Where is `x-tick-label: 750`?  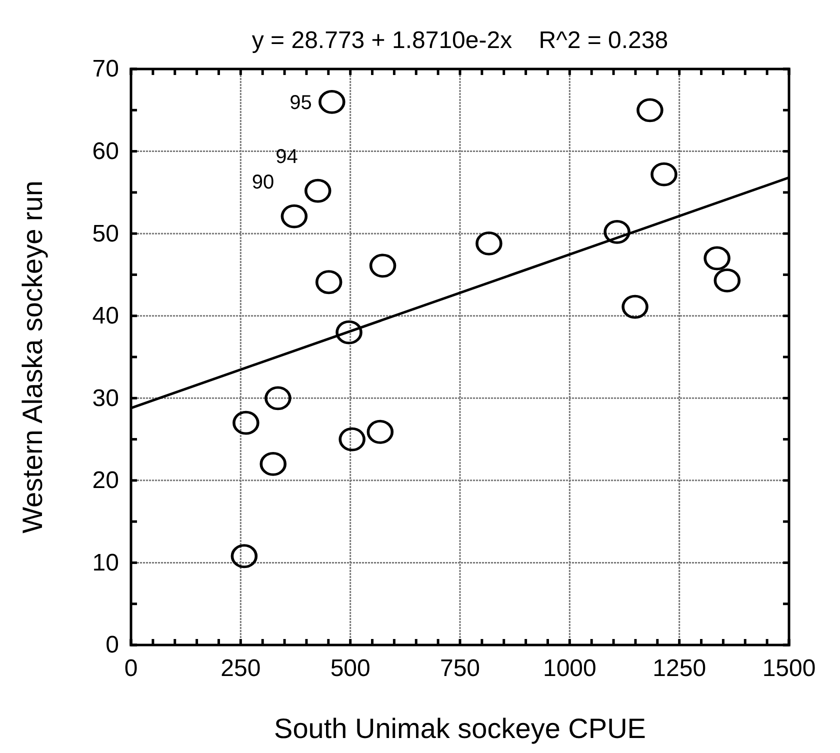 x-tick-label: 750 is located at coordinates (460, 668).